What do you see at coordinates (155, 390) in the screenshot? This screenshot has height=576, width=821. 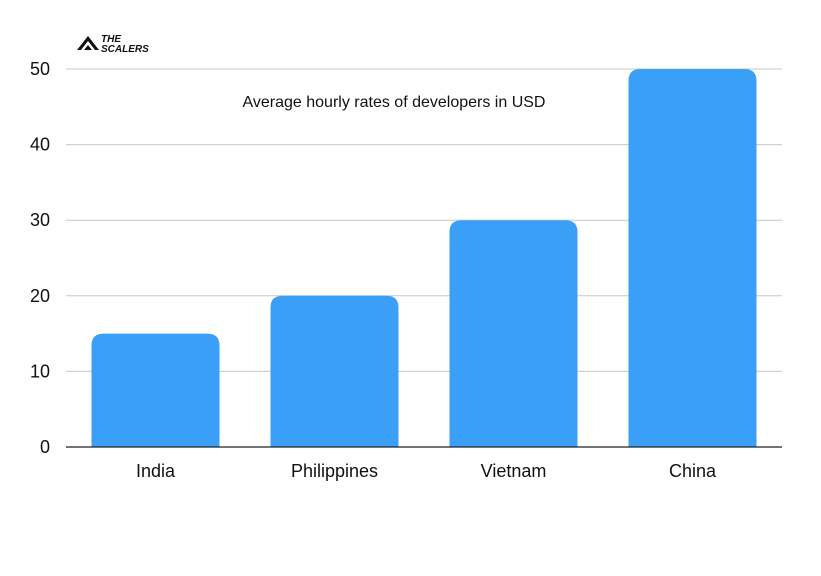 I see `bar-india` at bounding box center [155, 390].